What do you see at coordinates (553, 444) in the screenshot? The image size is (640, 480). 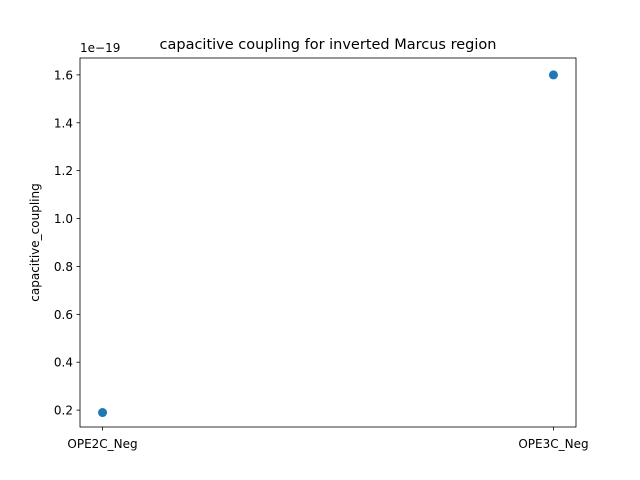 I see `x-tick-label: OPE3C_Neg` at bounding box center [553, 444].